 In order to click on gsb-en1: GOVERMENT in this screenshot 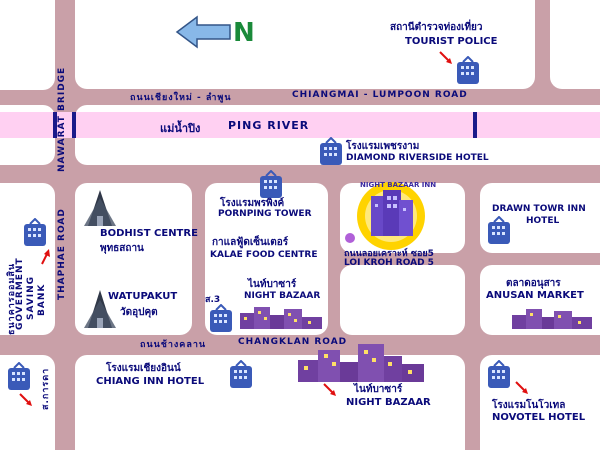, I will do `click(20, 293)`.